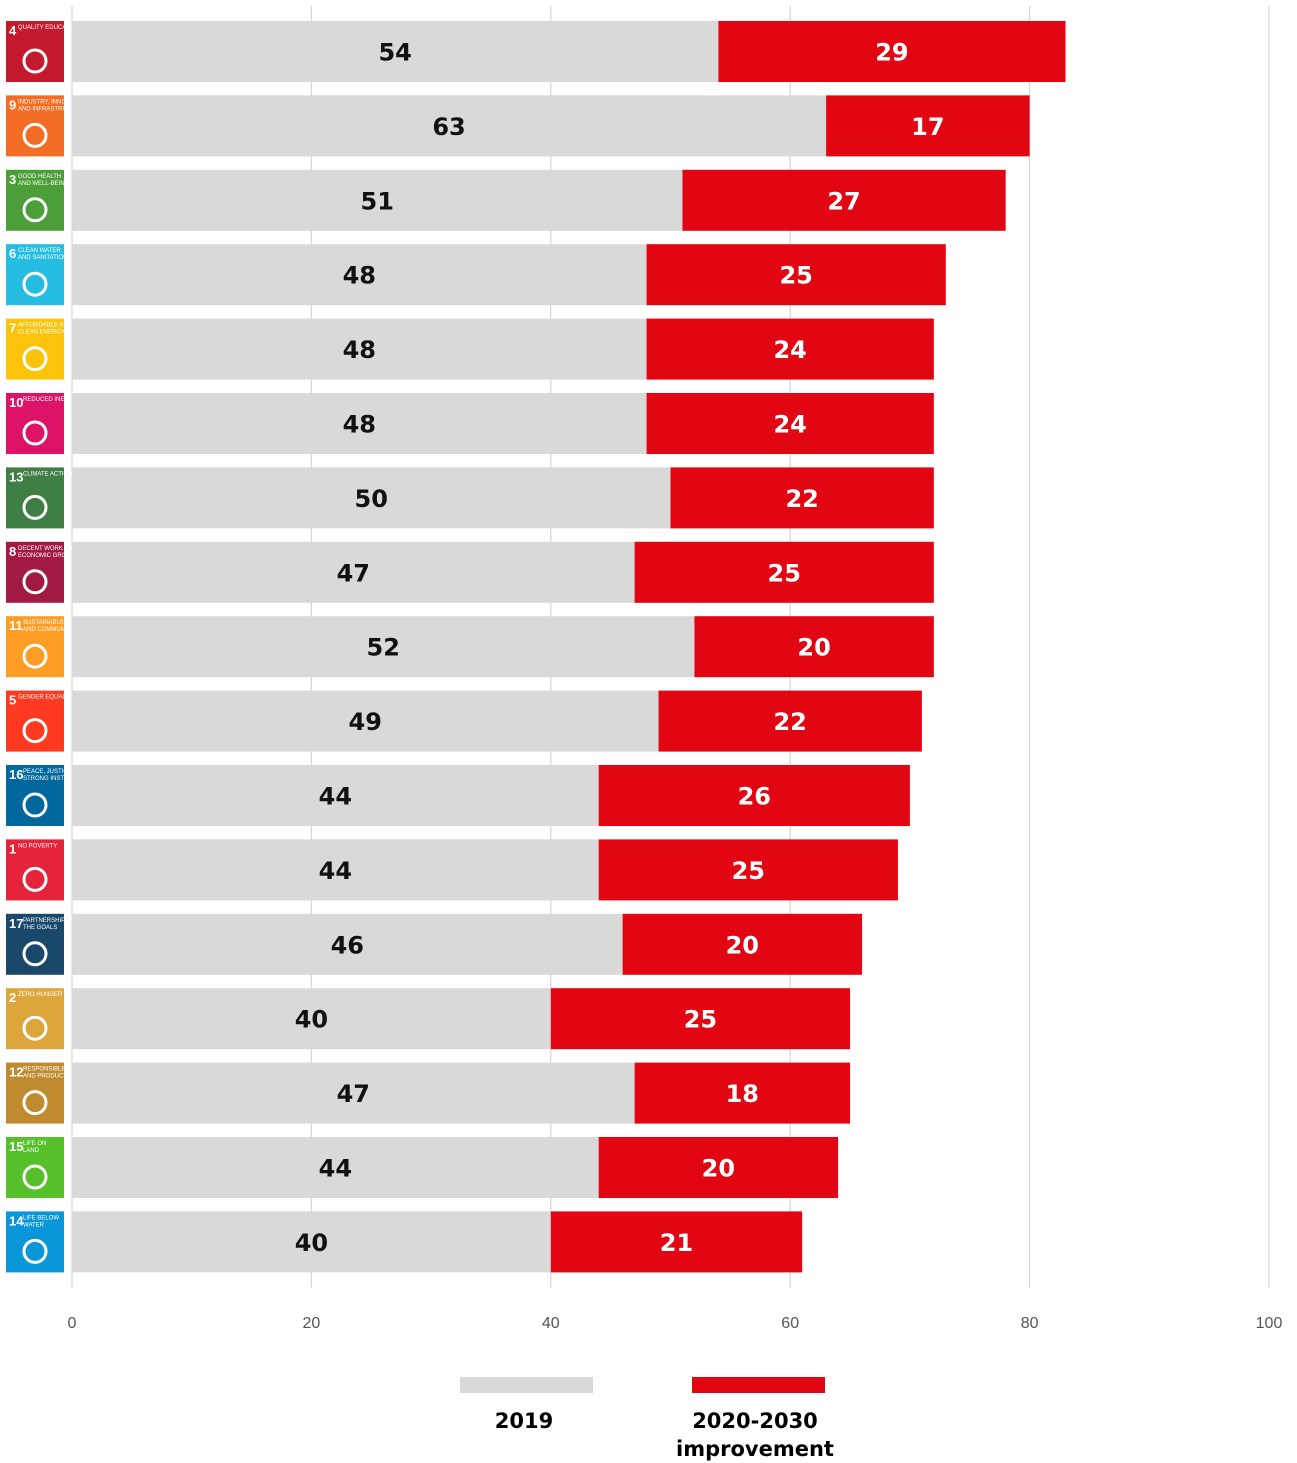  Describe the element at coordinates (843, 201) in the screenshot. I see `value-label-improvement-goal-3: 27` at that location.